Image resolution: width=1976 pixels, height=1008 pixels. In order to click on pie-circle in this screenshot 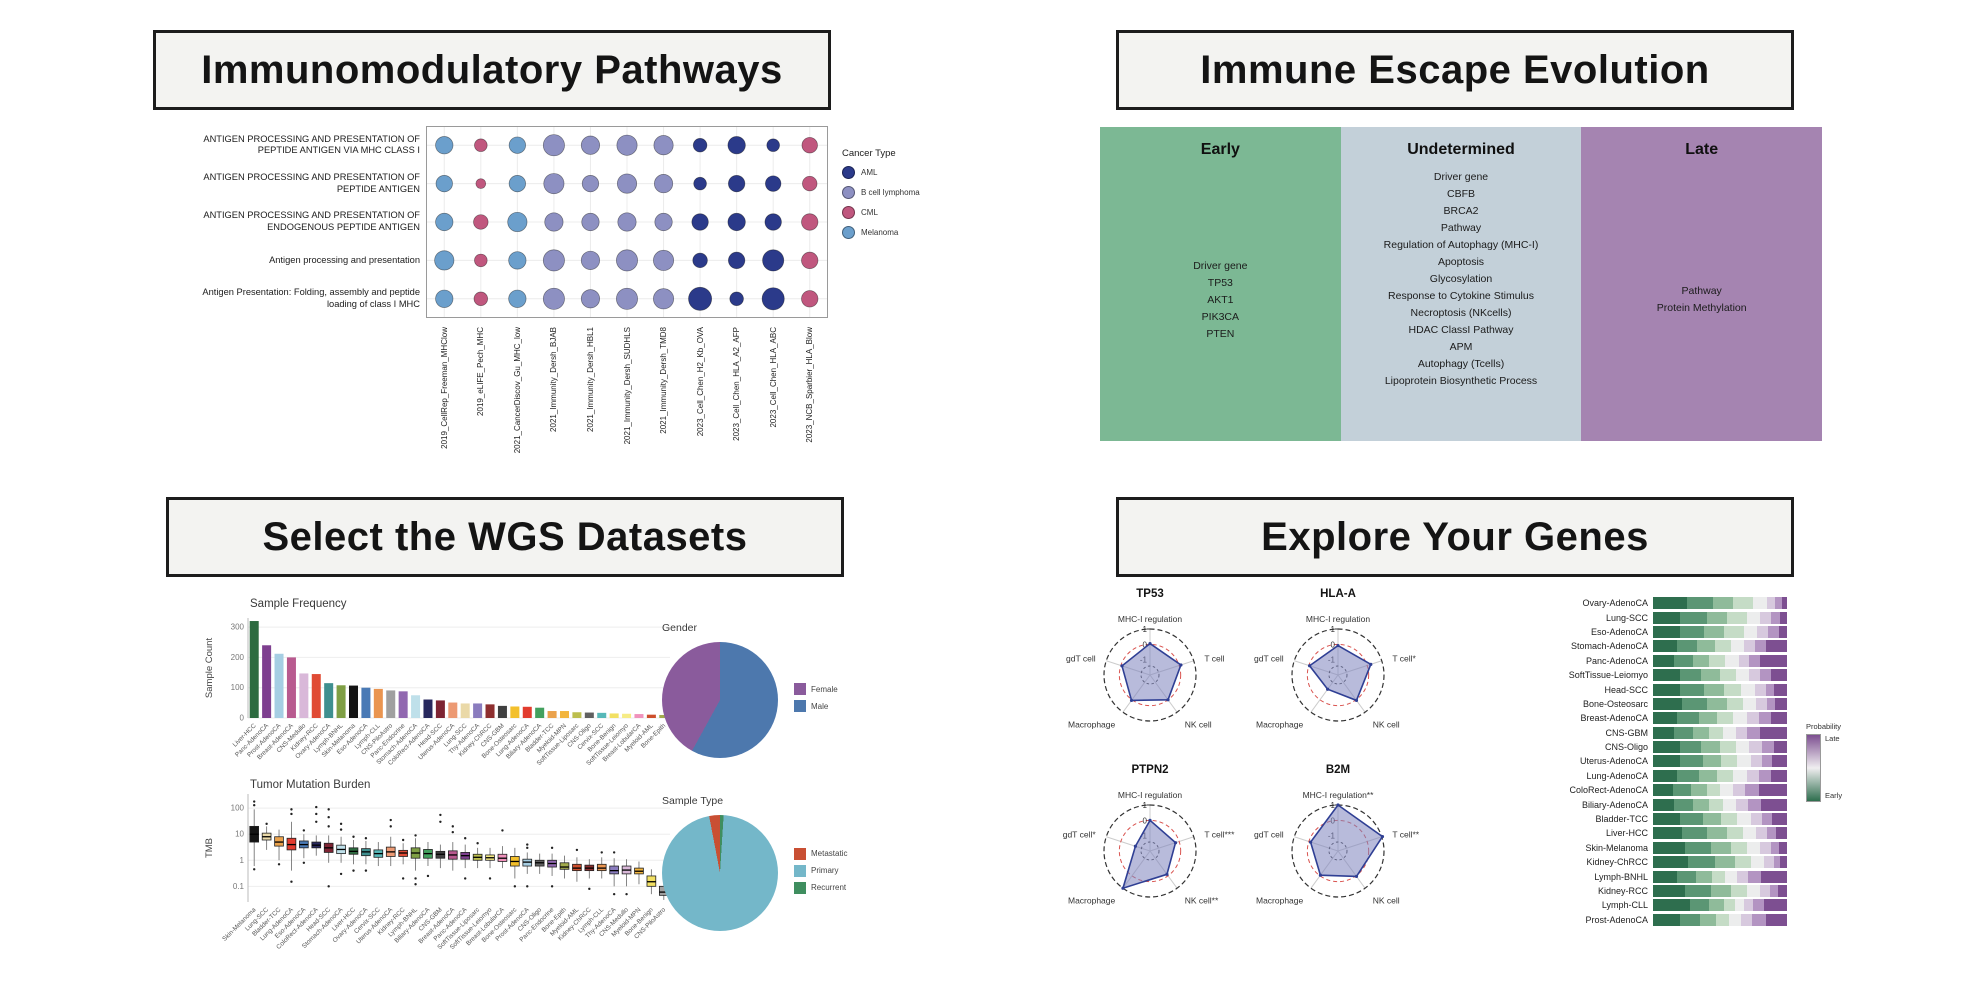, I will do `click(720, 873)`.